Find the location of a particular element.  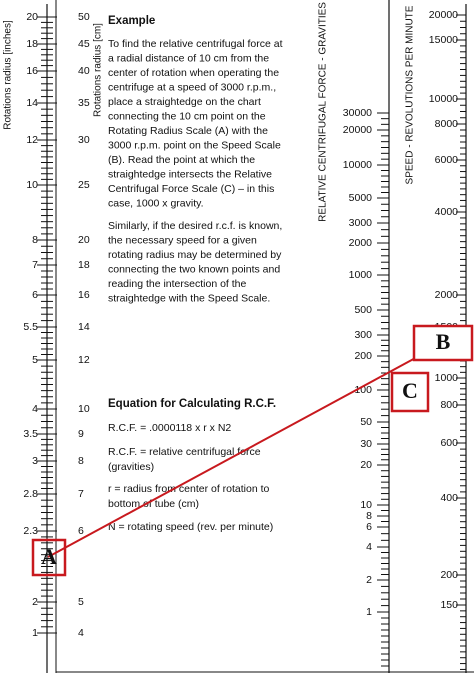

example-line: Rotating Radius Scale (A) with the is located at coordinates (188, 131).